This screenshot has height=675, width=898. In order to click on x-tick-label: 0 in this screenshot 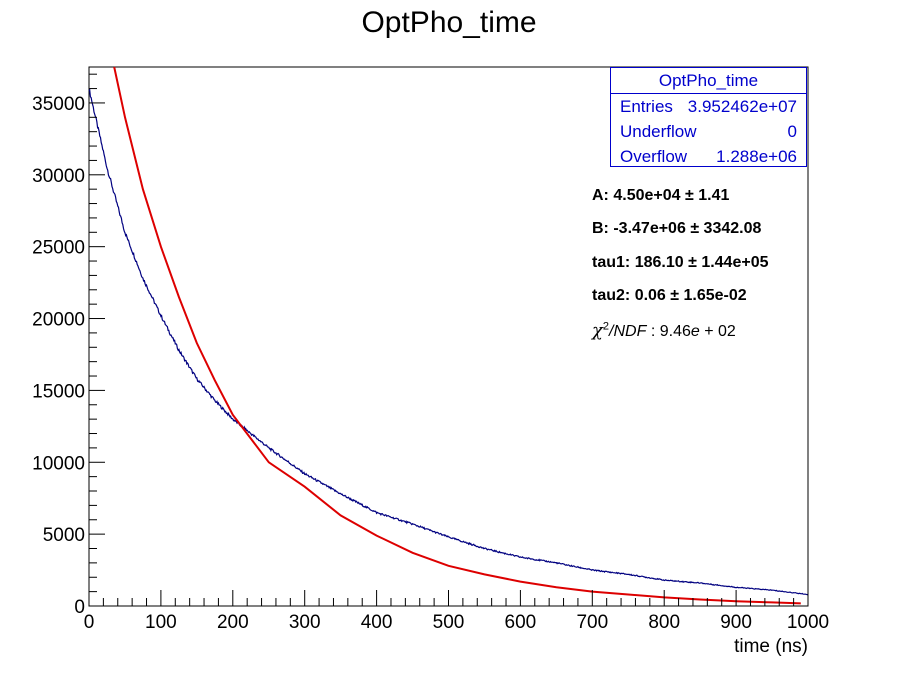, I will do `click(89, 622)`.